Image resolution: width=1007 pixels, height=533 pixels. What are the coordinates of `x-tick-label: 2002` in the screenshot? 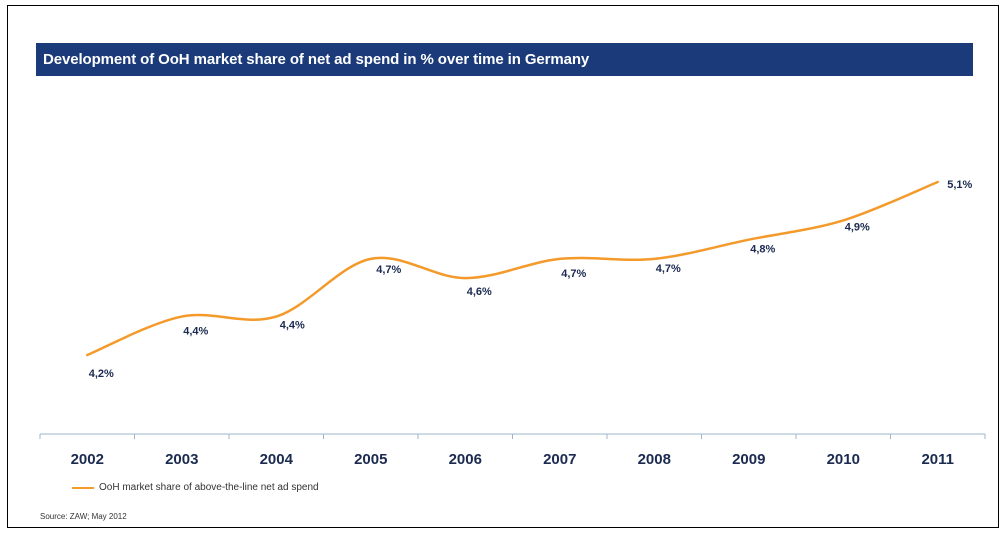 It's located at (87, 459).